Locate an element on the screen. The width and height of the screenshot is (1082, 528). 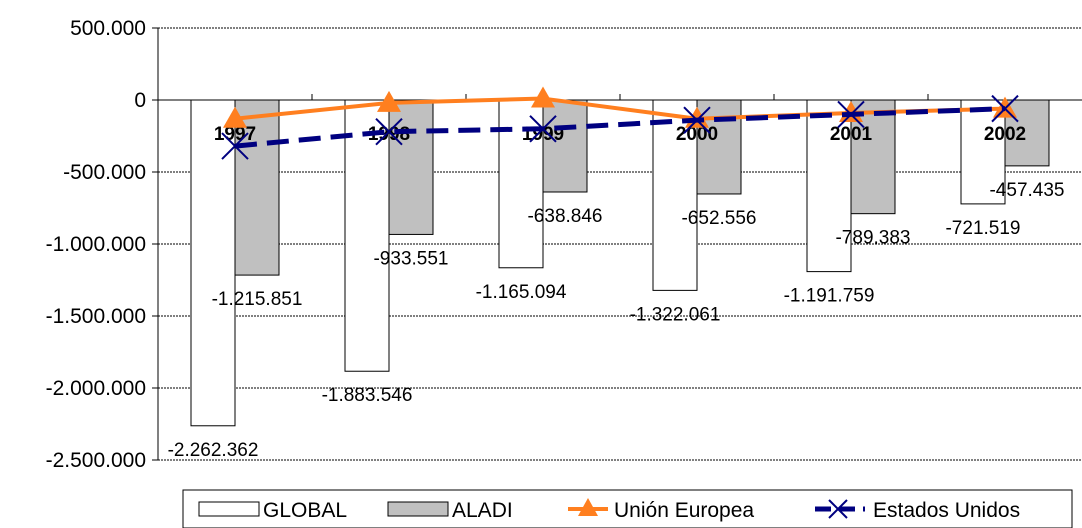
legend-box is located at coordinates (627, 508).